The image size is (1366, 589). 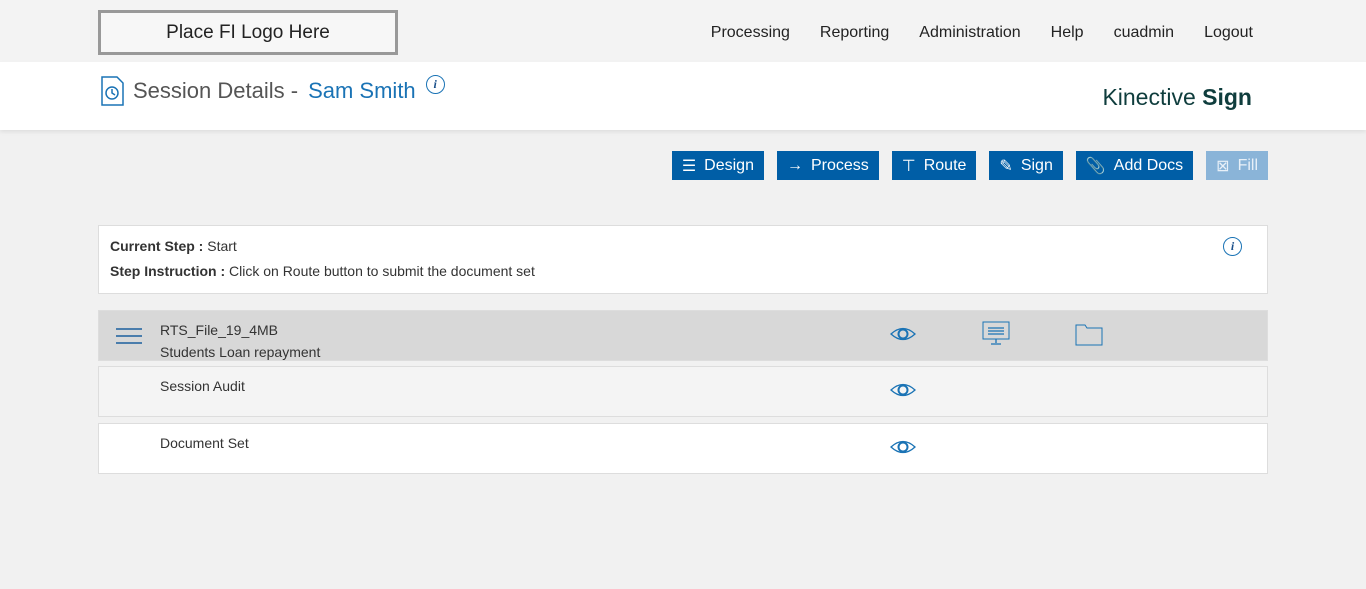 I want to click on logo: Place FI Logo Here, so click(x=248, y=32).